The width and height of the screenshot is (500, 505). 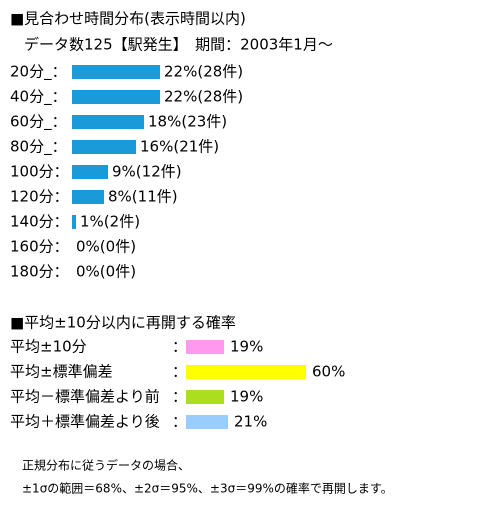 What do you see at coordinates (143, 197) in the screenshot?
I see `value-label: 8%(11件)` at bounding box center [143, 197].